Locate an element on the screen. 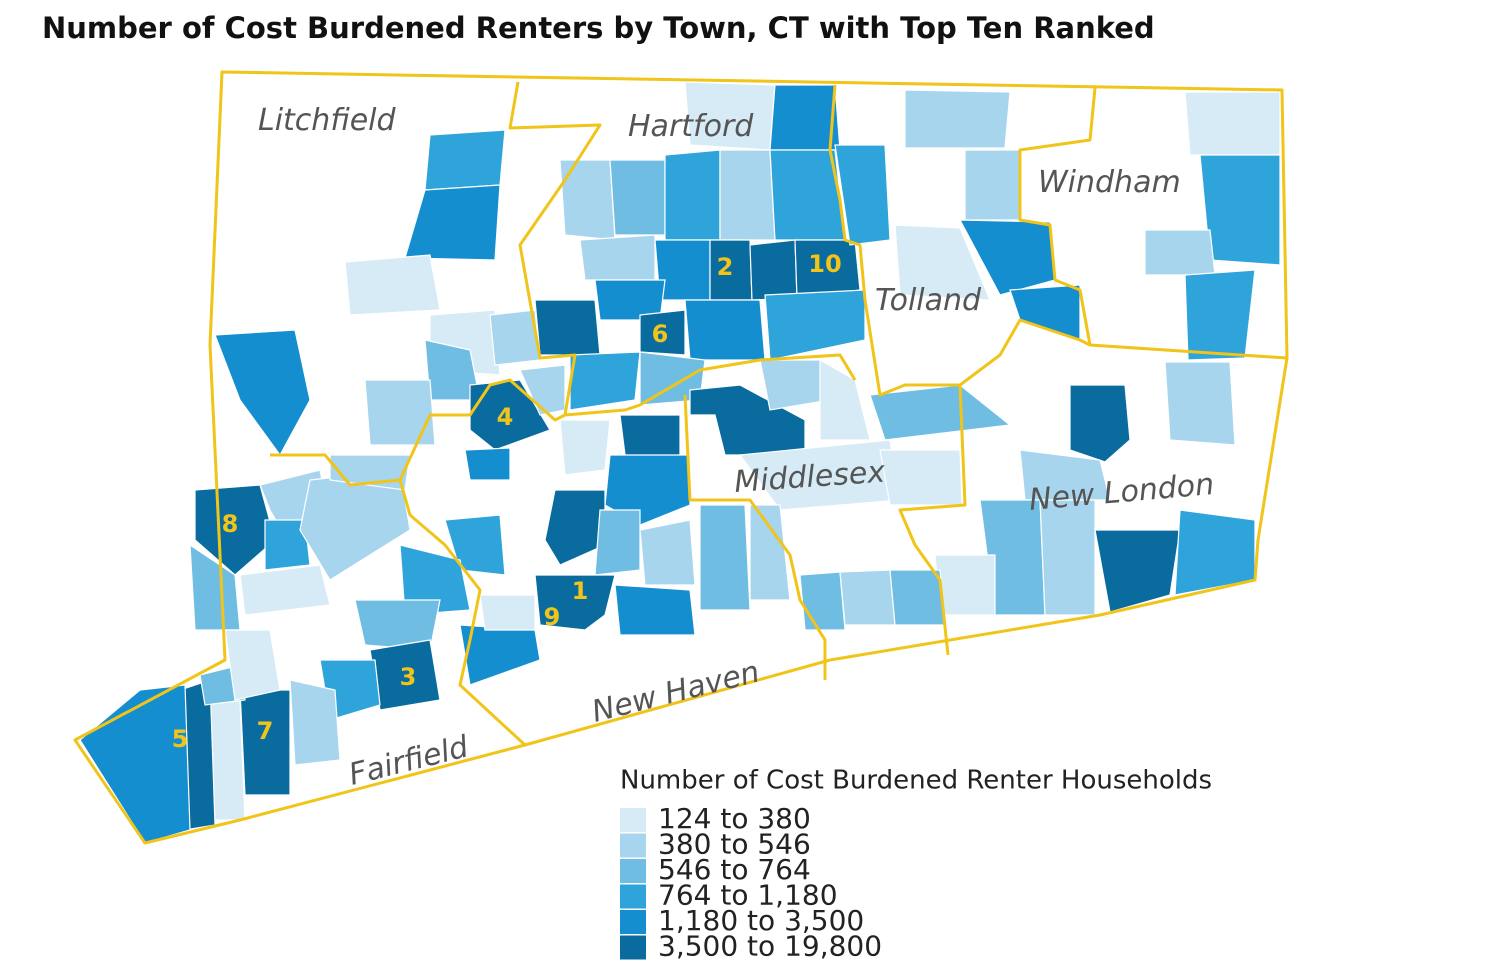  rank-label: 10 is located at coordinates (824, 264).